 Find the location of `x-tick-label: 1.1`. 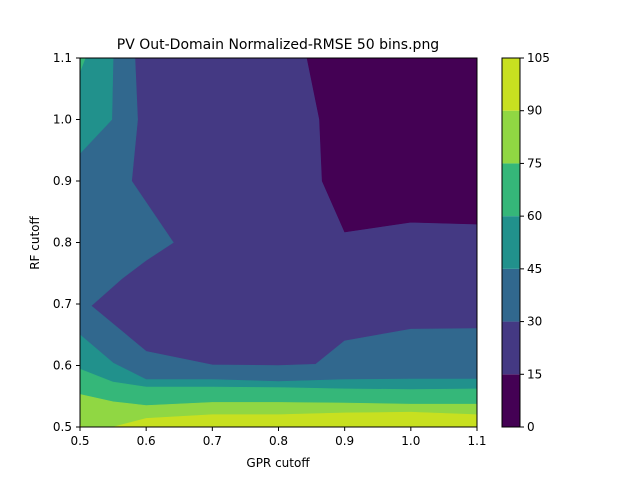

x-tick-label: 1.1 is located at coordinates (476, 441).